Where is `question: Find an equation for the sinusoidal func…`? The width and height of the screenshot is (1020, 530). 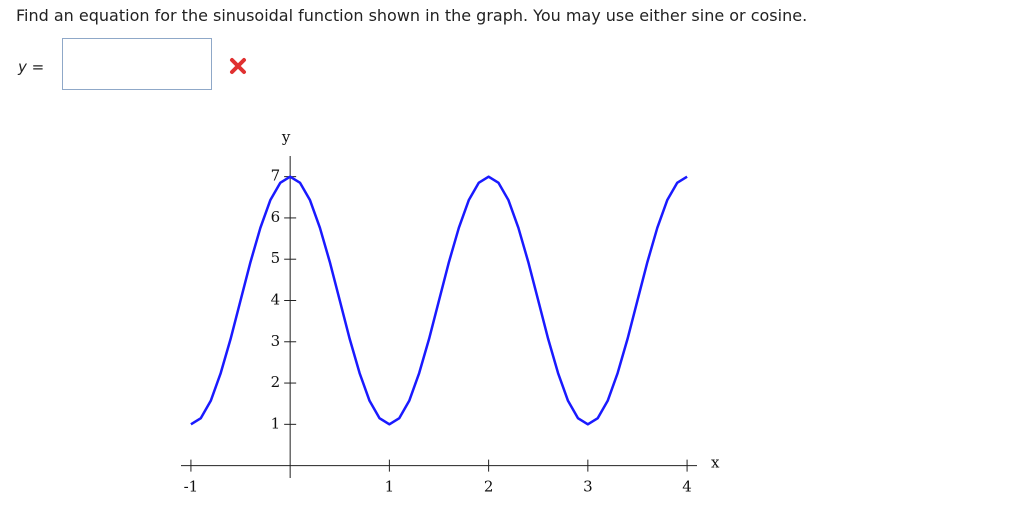 question: Find an equation for the sinusoidal func… is located at coordinates (412, 15).